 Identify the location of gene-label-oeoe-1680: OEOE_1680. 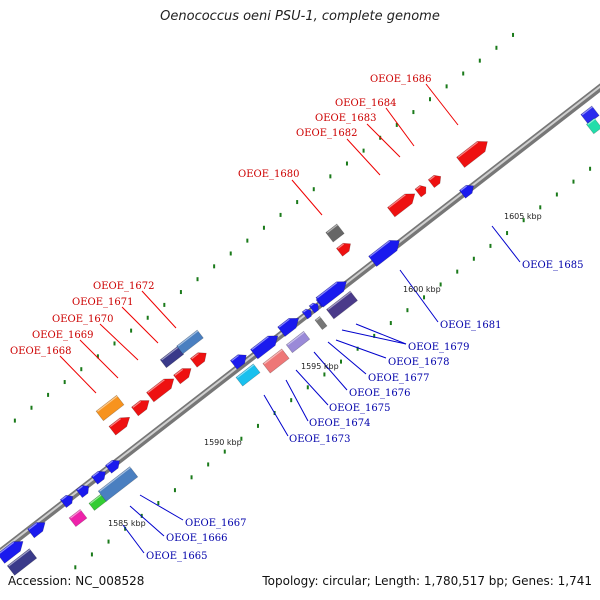
(268, 174).